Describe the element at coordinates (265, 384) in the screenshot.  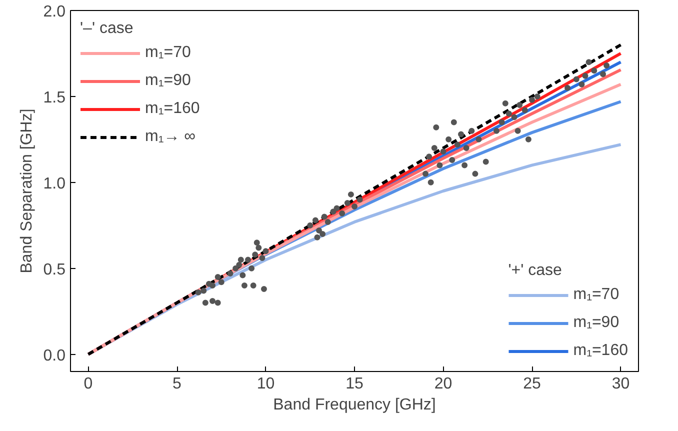
I see `x-tick-label: 10` at that location.